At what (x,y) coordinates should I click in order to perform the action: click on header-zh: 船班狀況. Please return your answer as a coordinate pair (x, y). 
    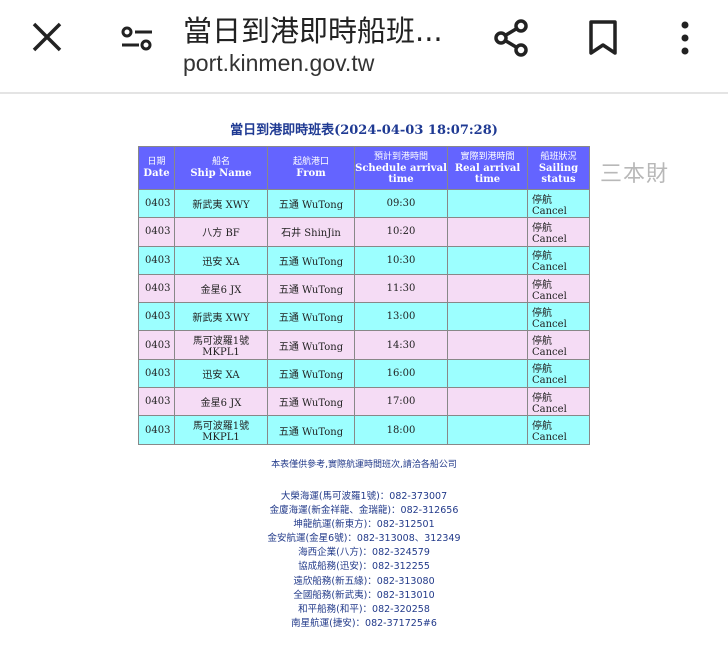
    Looking at the image, I should click on (558, 156).